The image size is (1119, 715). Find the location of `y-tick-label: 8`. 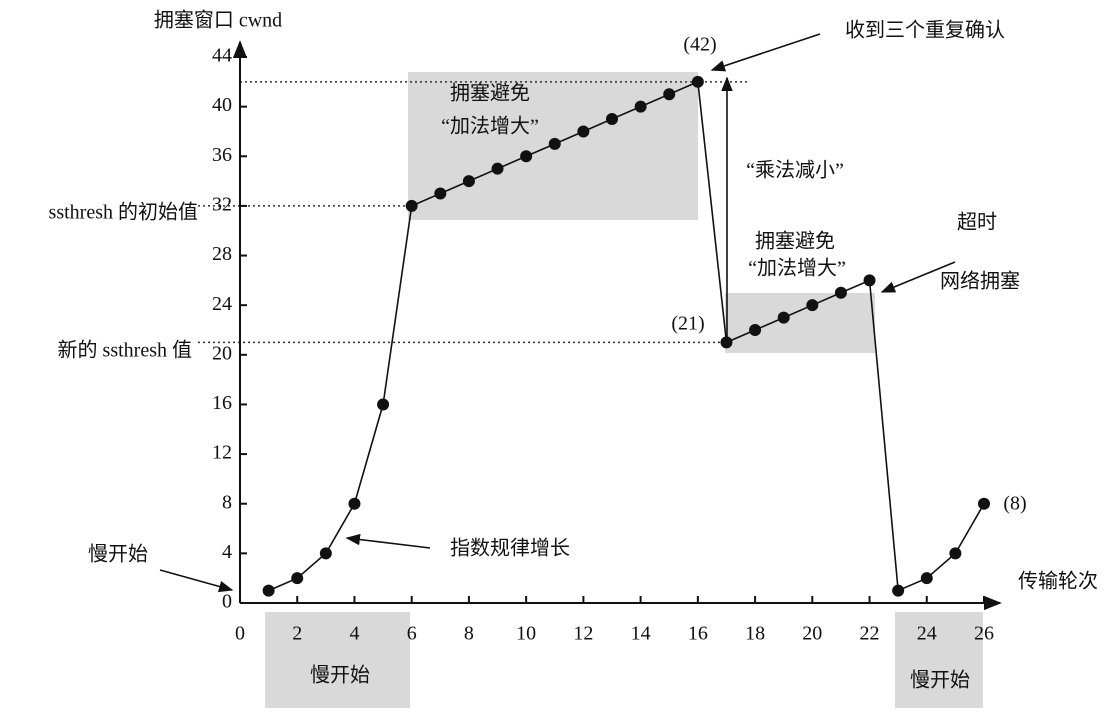

y-tick-label: 8 is located at coordinates (227, 502).